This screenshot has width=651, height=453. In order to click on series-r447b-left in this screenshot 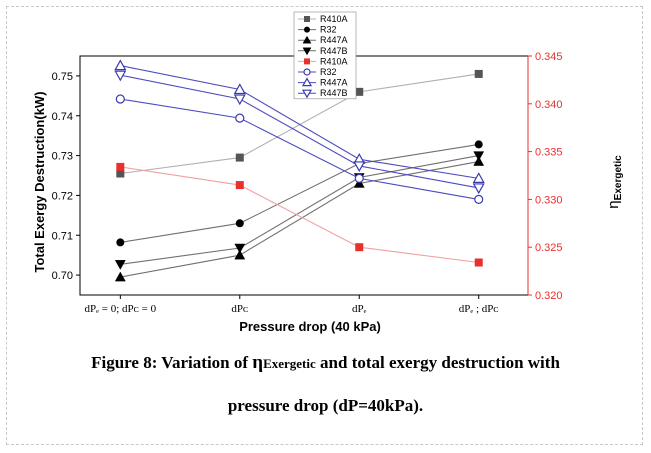, I will do `click(299, 210)`.